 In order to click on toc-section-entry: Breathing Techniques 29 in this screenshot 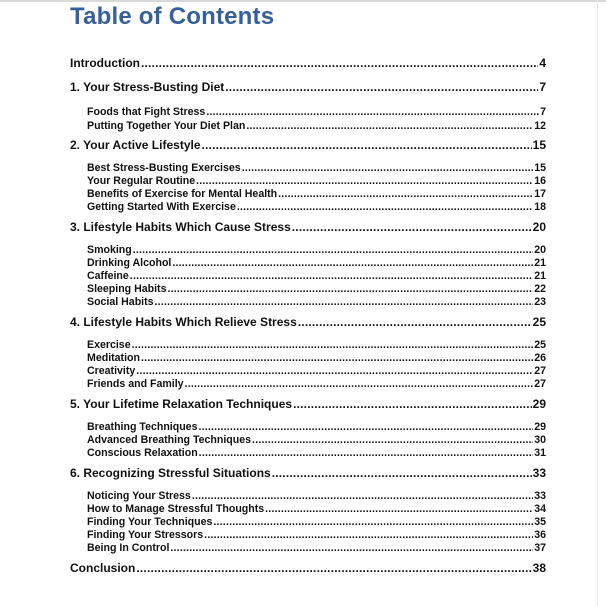, I will do `click(316, 427)`.